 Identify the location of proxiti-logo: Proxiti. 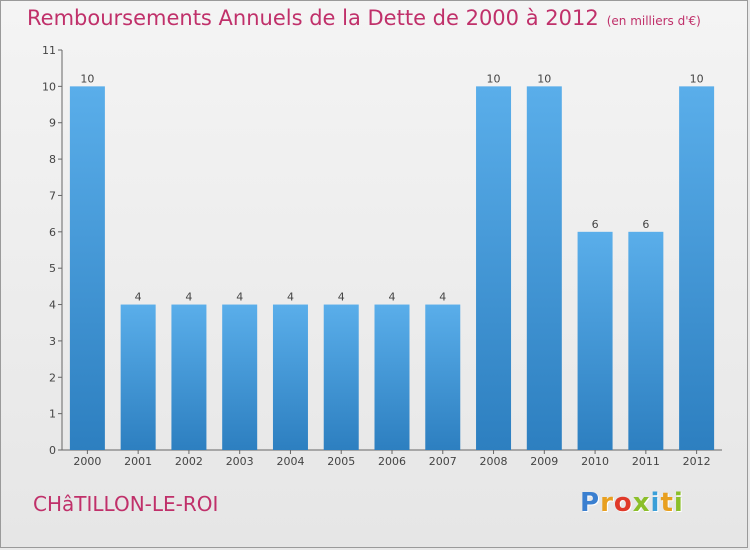
(632, 503).